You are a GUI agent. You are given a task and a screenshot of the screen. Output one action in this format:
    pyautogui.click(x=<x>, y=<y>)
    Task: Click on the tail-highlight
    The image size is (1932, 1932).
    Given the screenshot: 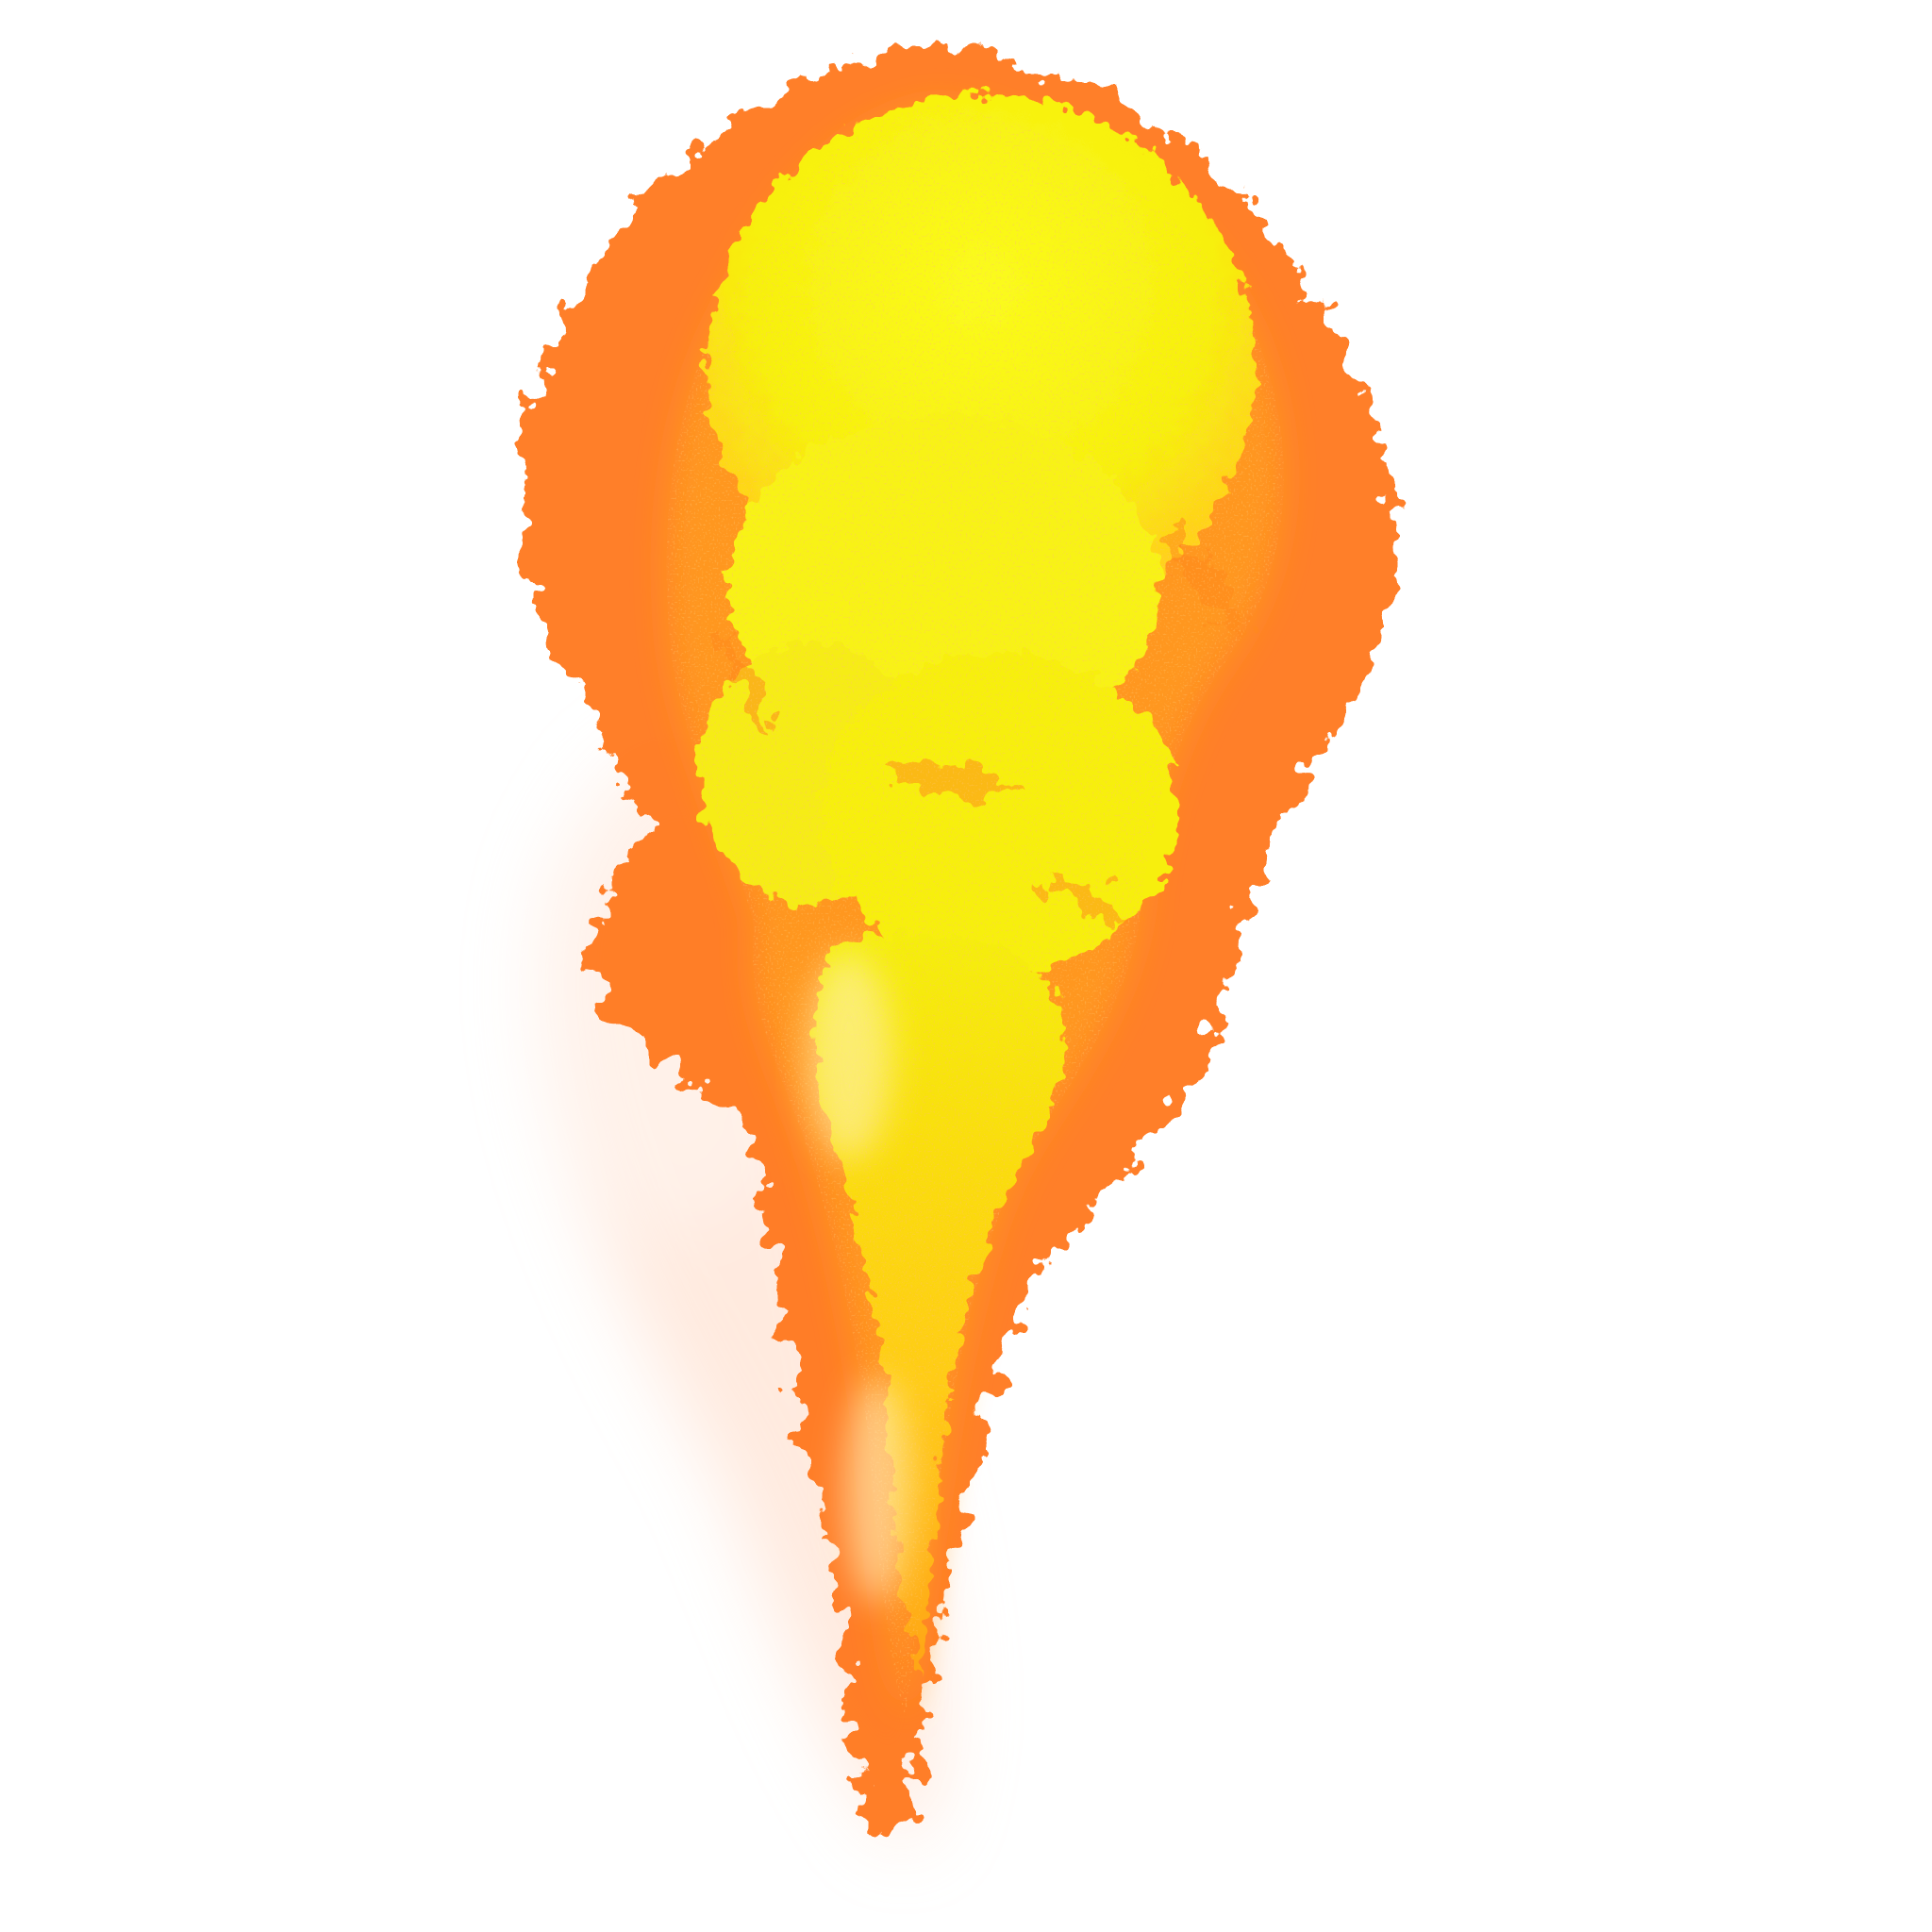 What is the action you would take?
    pyautogui.click(x=859, y=1278)
    